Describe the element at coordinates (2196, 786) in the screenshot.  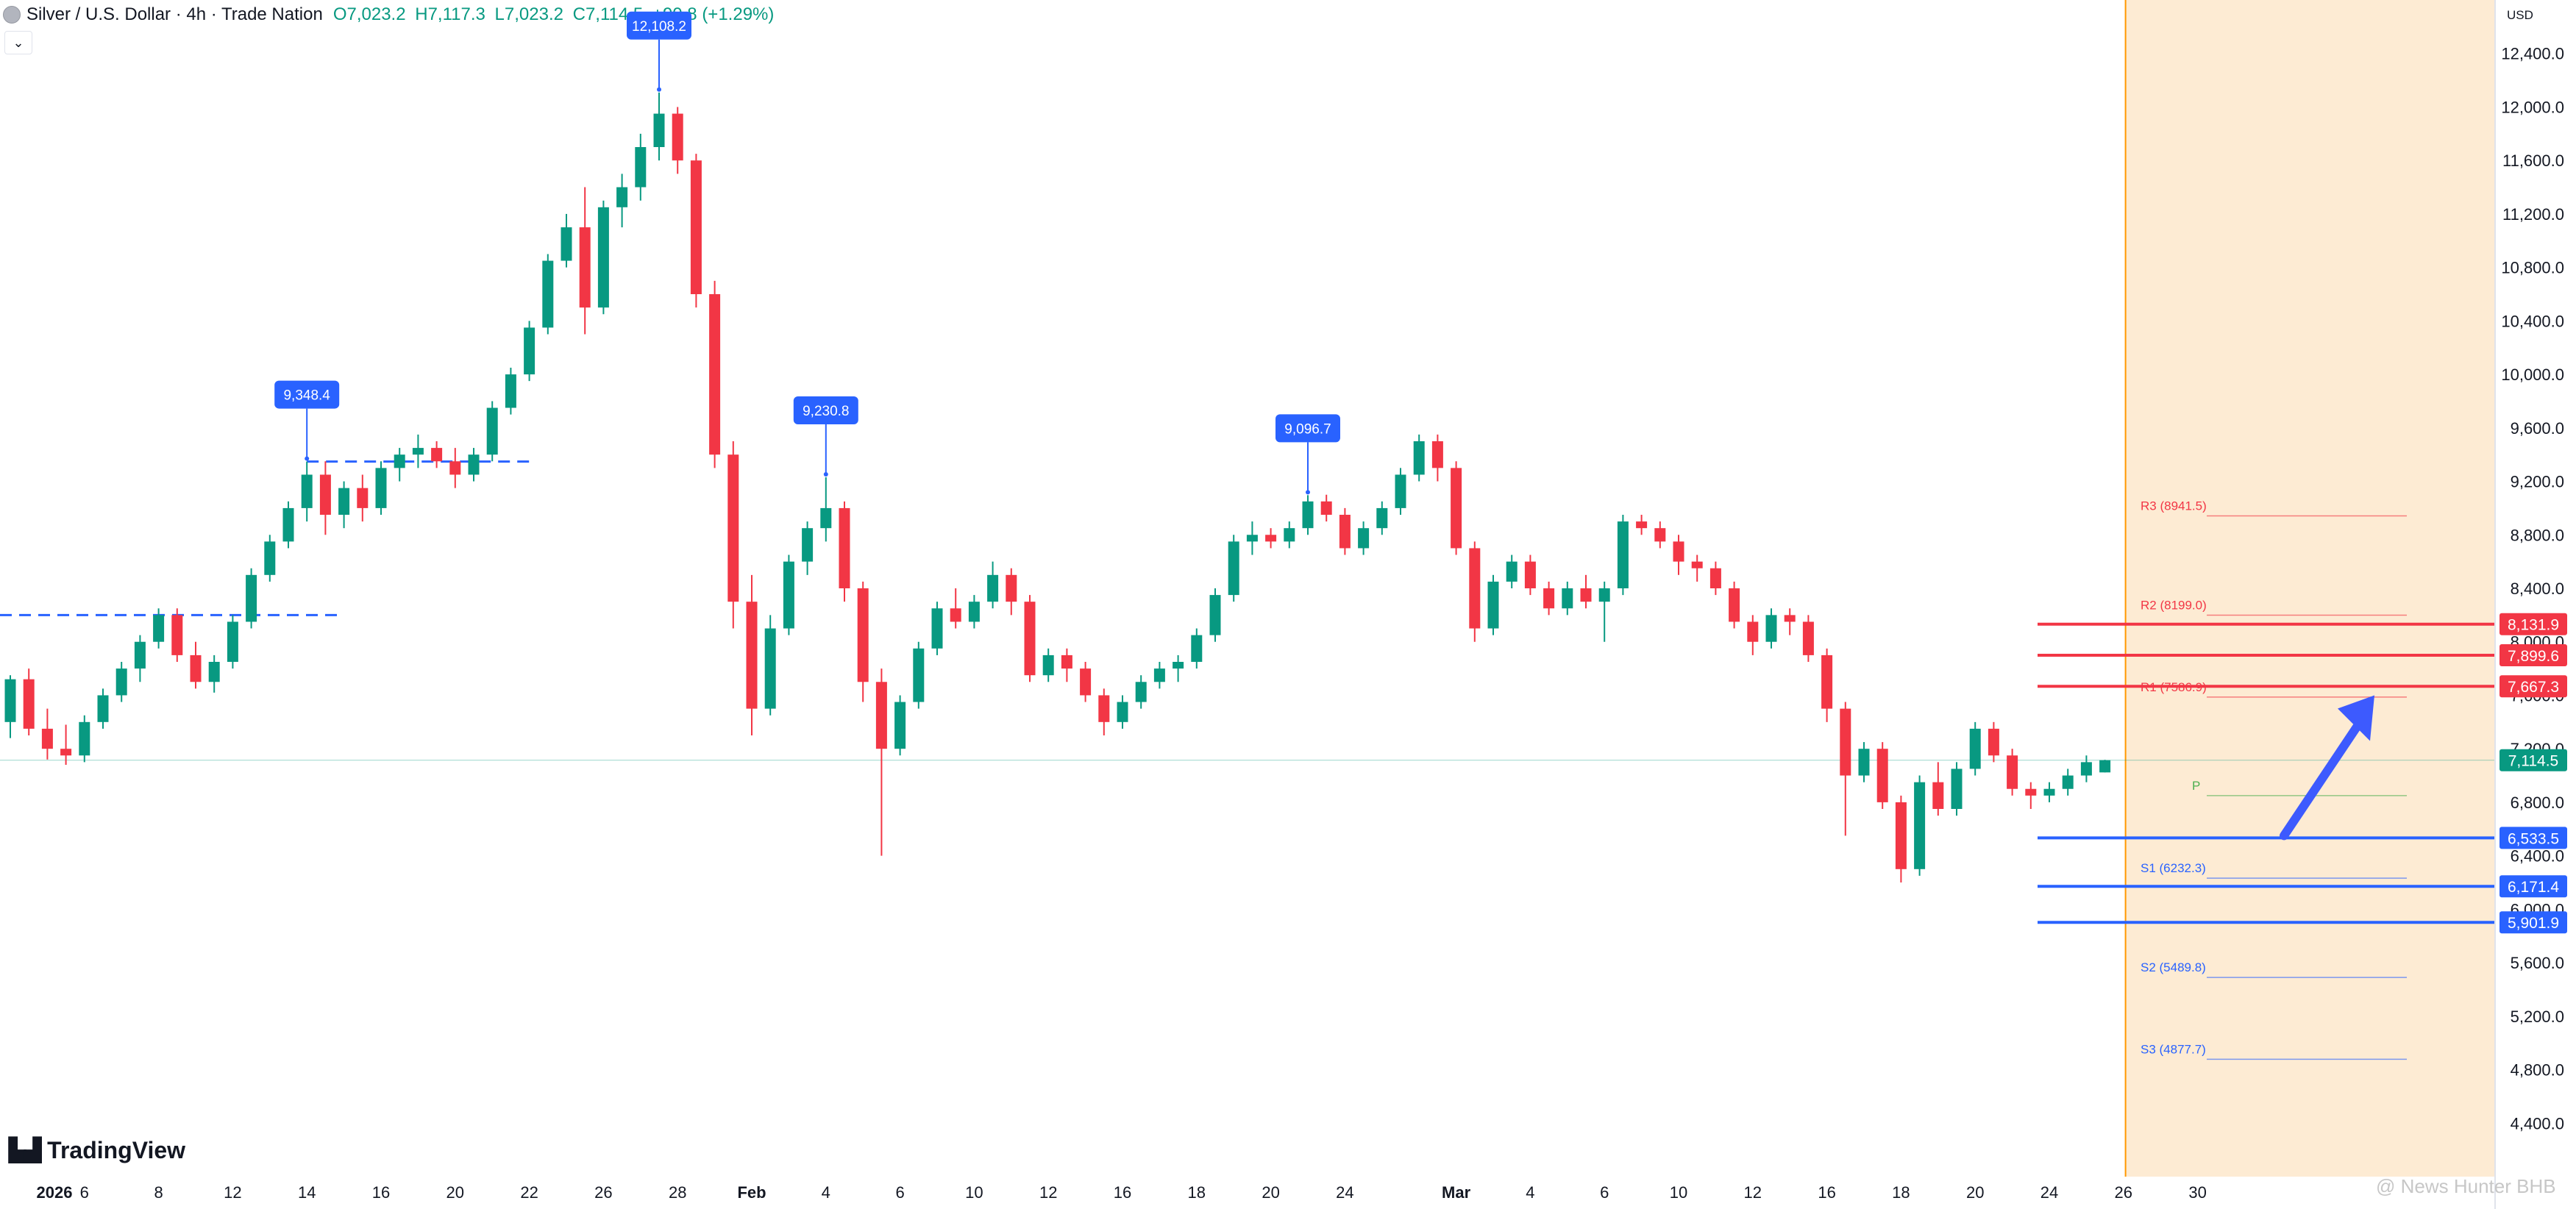
I see `pivot-label: P` at that location.